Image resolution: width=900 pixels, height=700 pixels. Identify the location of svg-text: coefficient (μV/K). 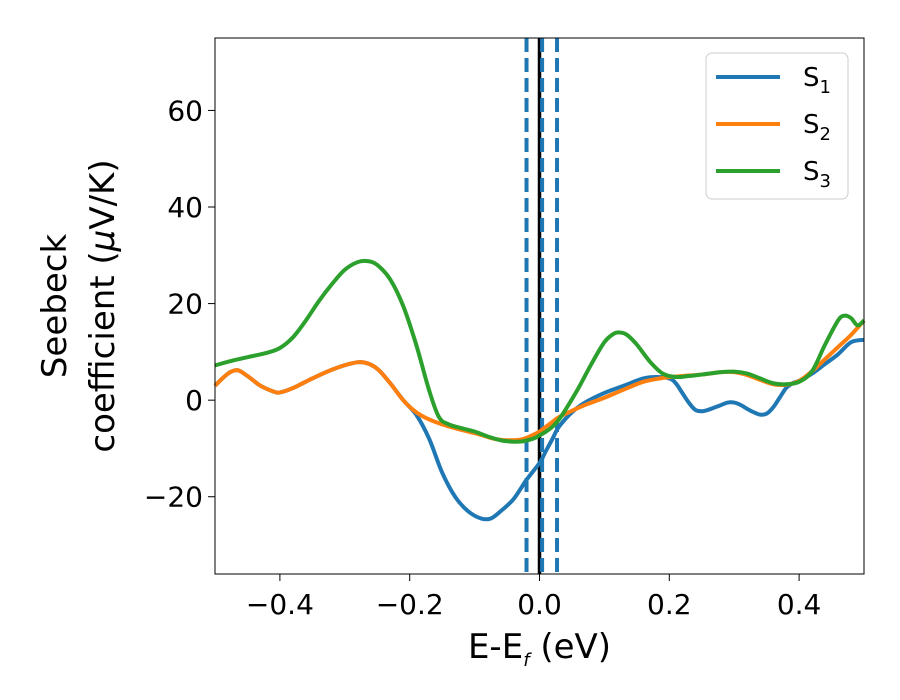
(103, 305).